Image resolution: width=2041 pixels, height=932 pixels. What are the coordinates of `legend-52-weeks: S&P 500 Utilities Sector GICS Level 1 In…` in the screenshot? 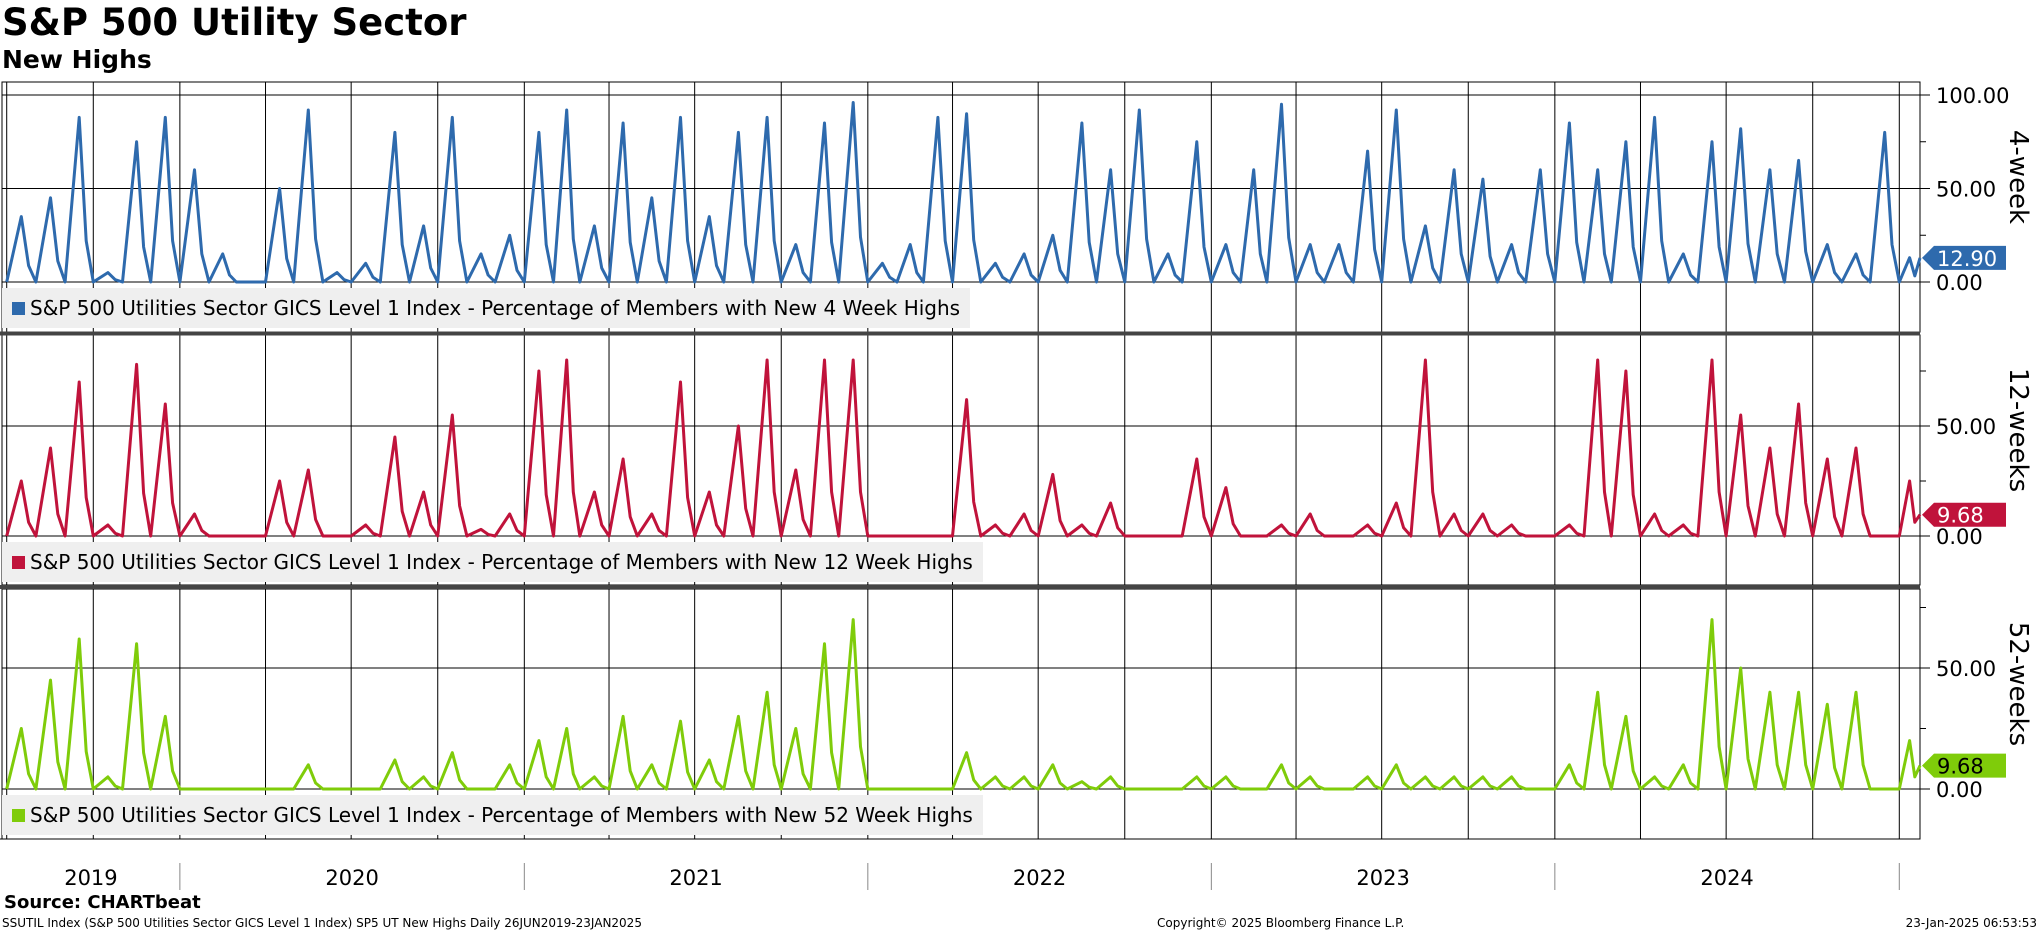 It's located at (492, 815).